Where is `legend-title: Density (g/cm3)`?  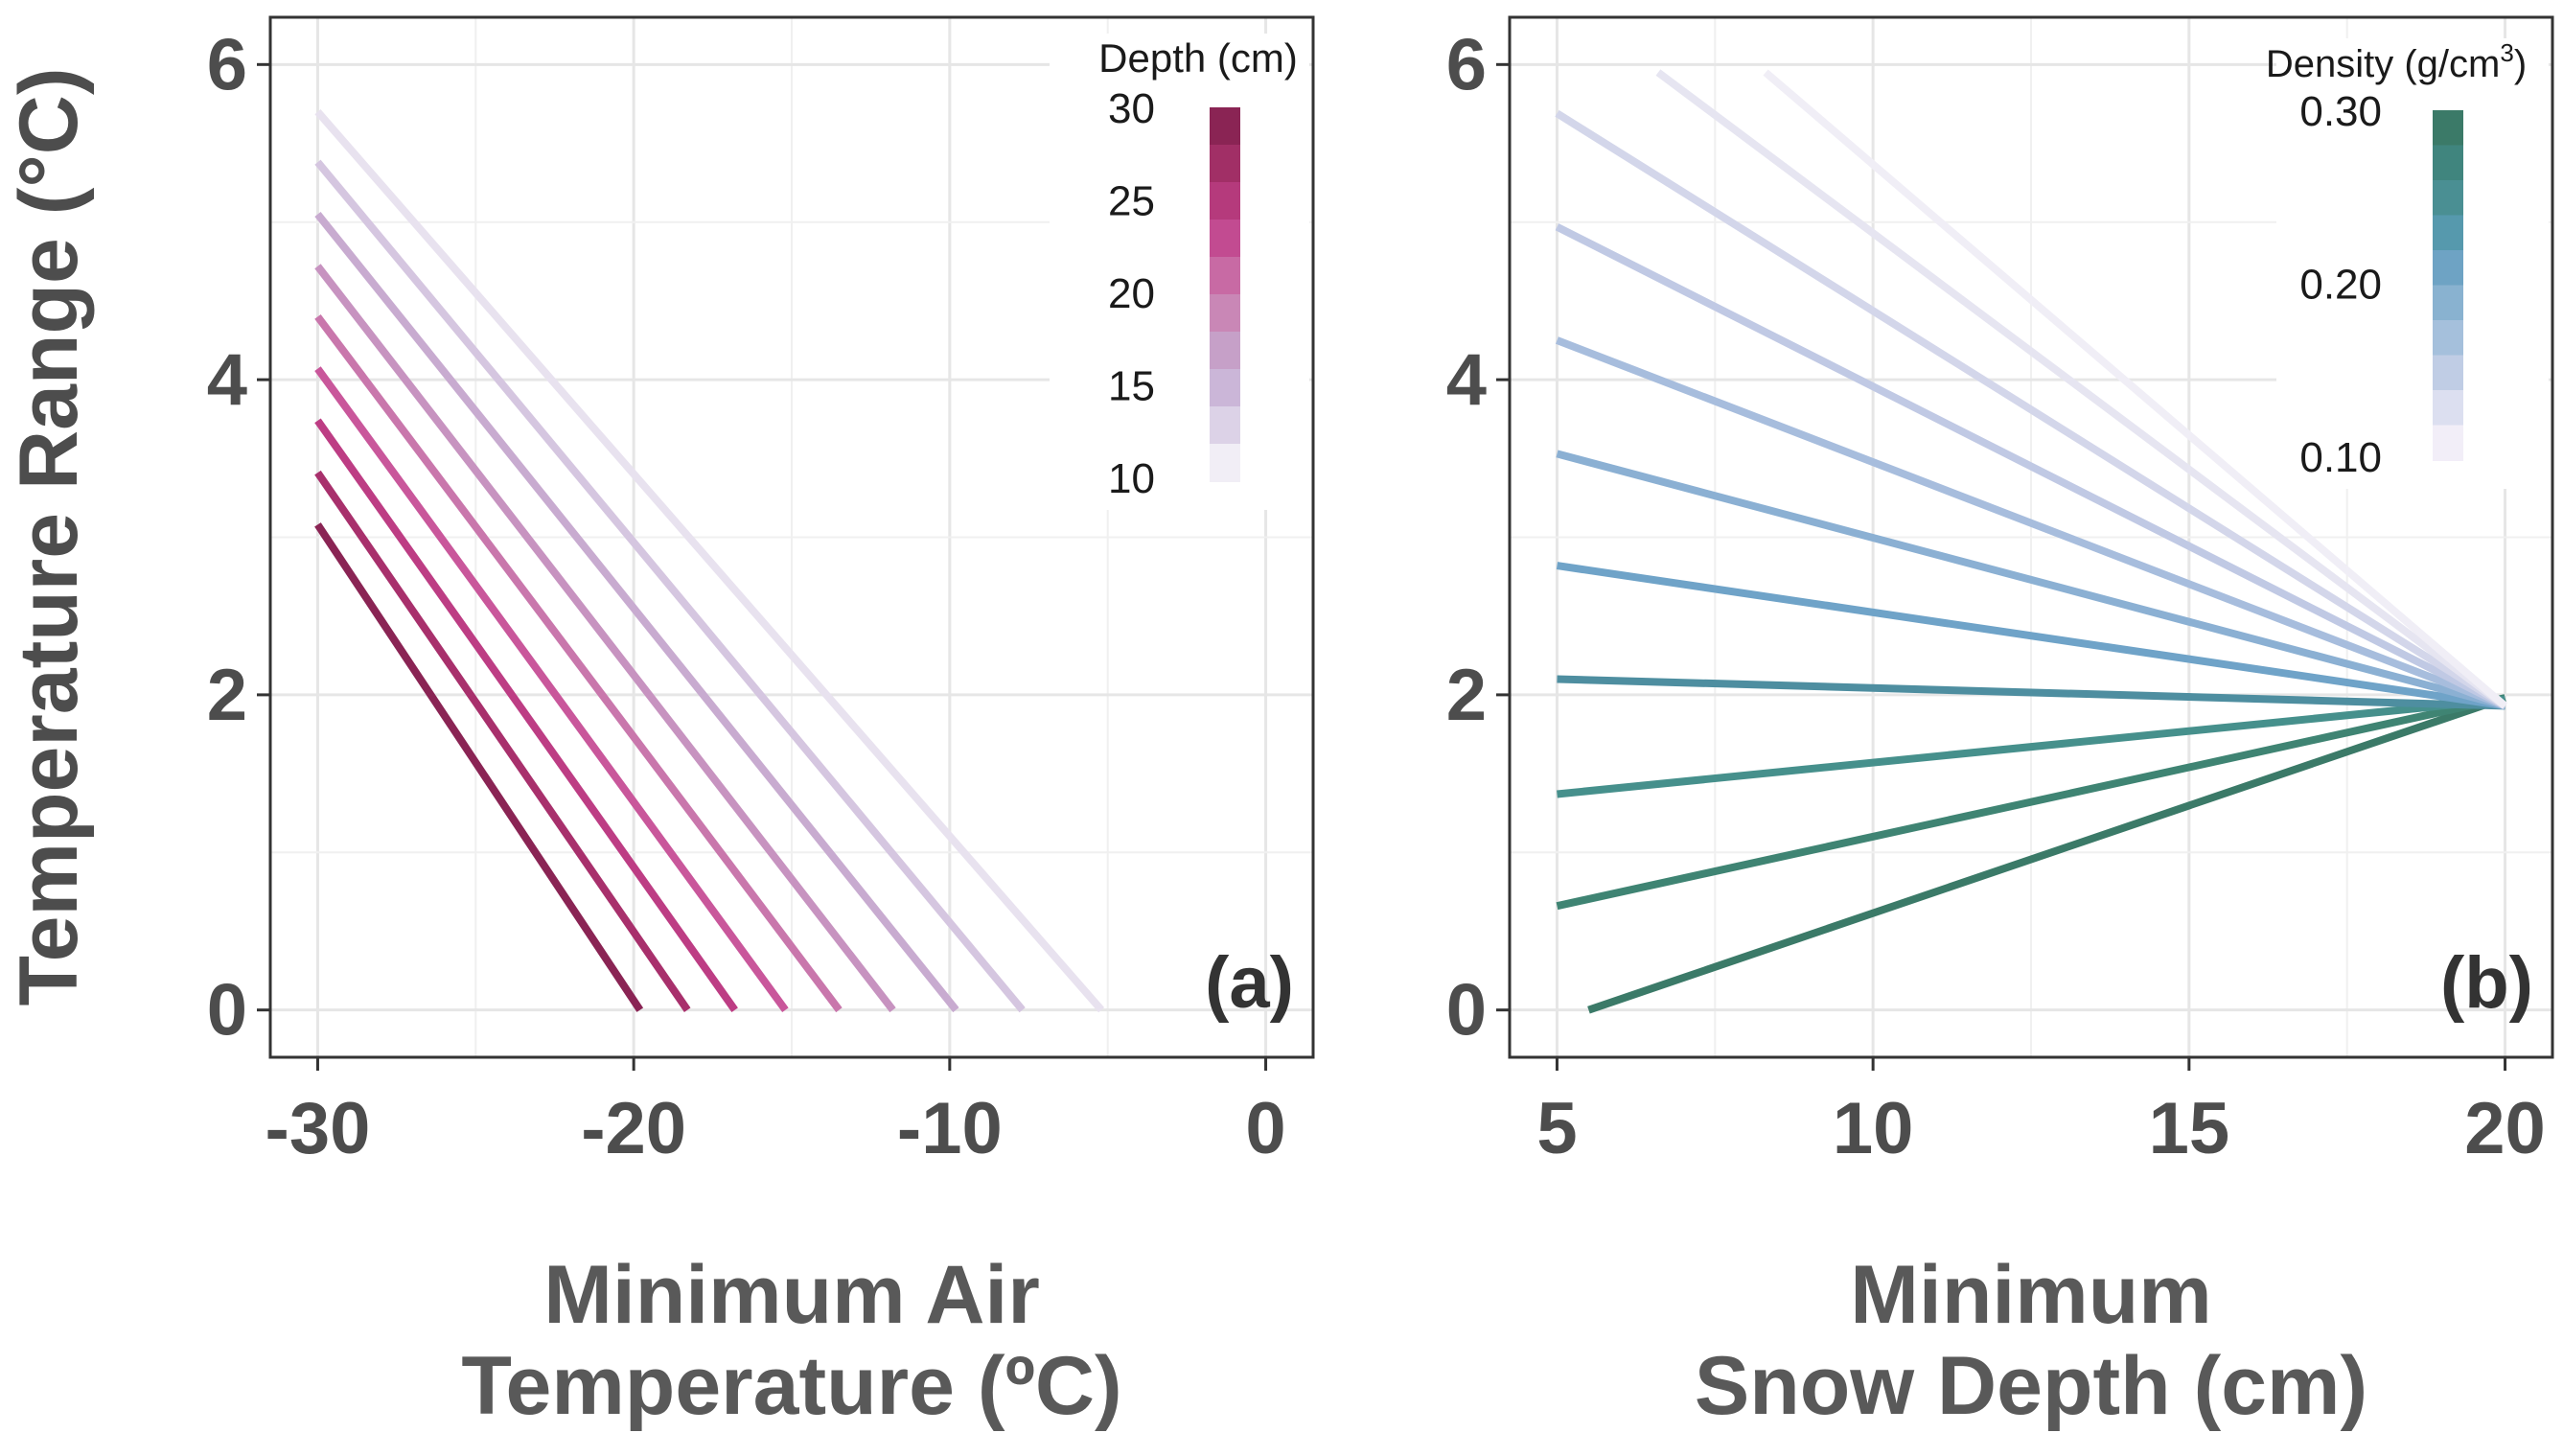 legend-title: Density (g/cm3) is located at coordinates (2396, 61).